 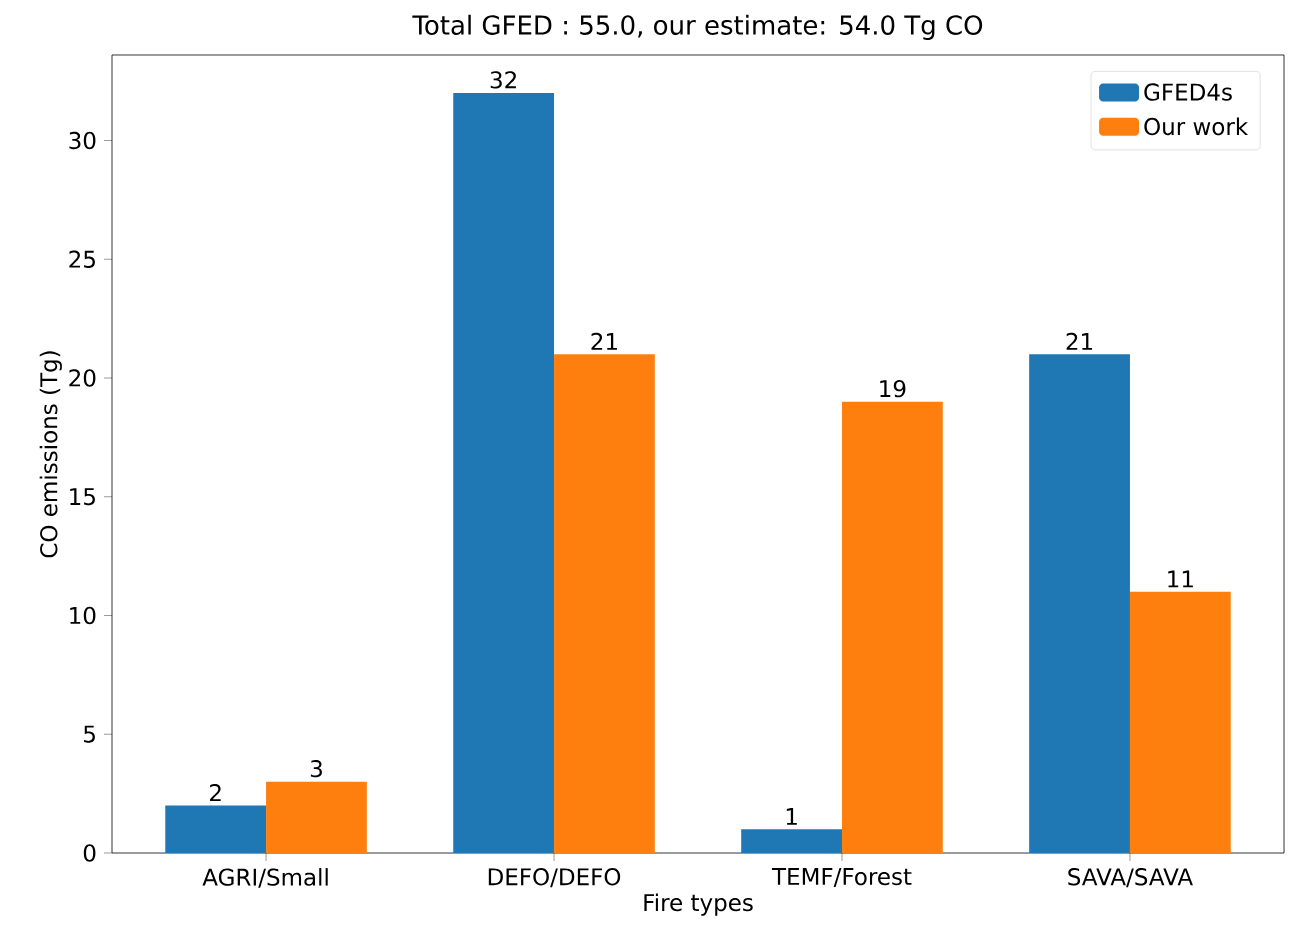 I want to click on y-axis-title: CO emissions (Tg), so click(x=50, y=454).